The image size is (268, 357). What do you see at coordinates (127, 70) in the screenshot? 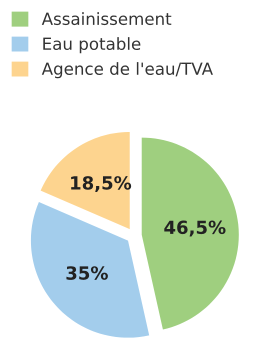
I see `legend-label: Agence de l'eau/TVA` at bounding box center [127, 70].